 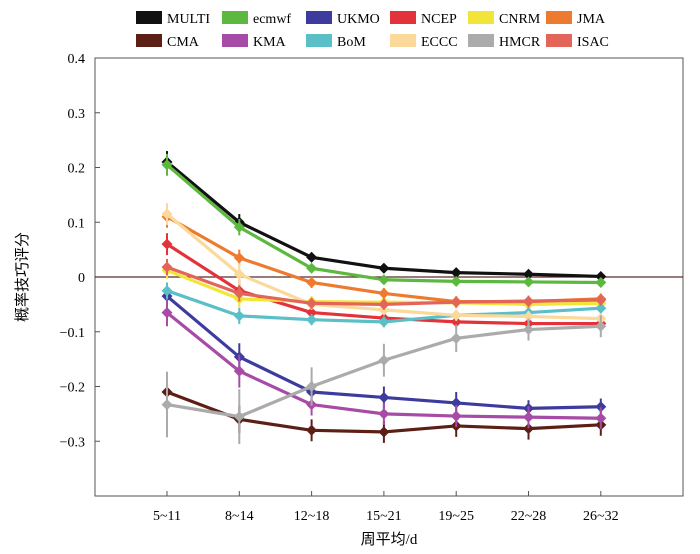 What do you see at coordinates (72, 333) in the screenshot?
I see `y-tick-label: −0.1` at bounding box center [72, 333].